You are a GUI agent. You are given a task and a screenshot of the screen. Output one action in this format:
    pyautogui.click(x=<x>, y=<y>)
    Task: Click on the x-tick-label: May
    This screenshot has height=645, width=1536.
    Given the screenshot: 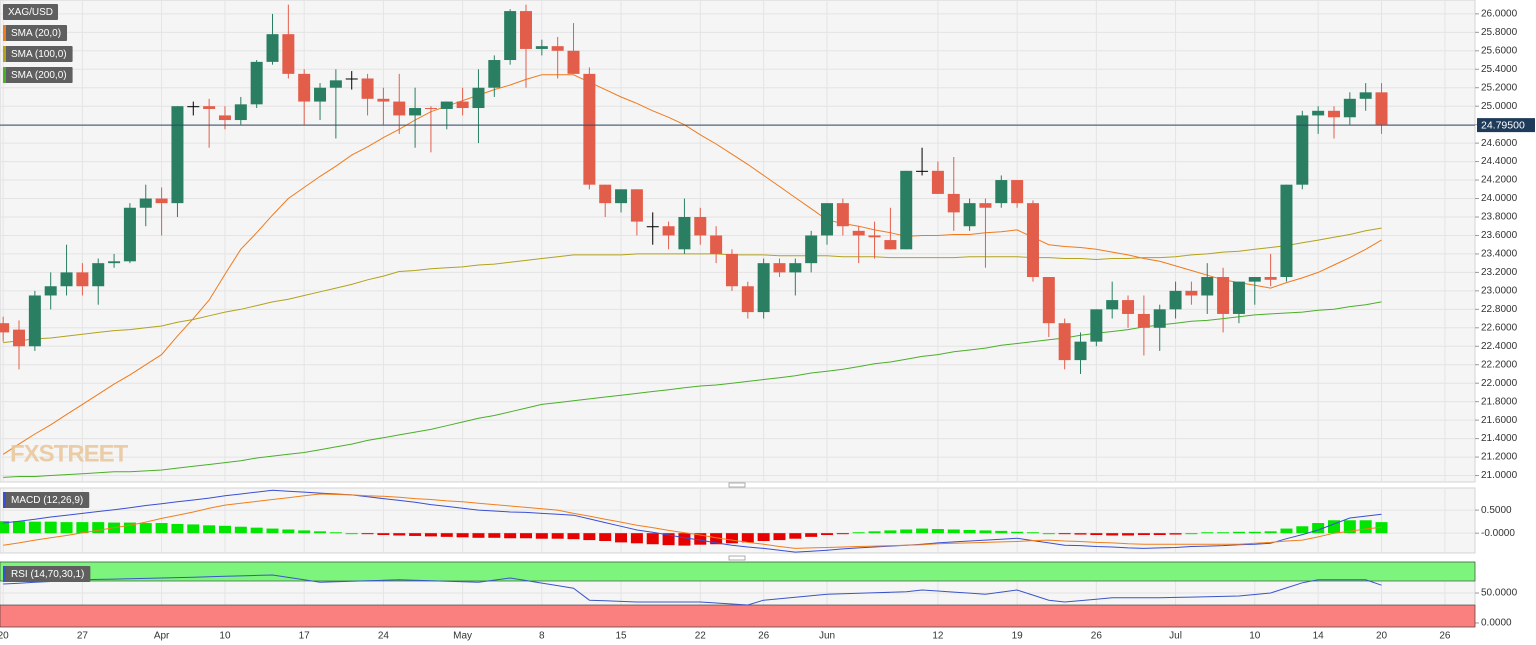 What is the action you would take?
    pyautogui.click(x=462, y=636)
    